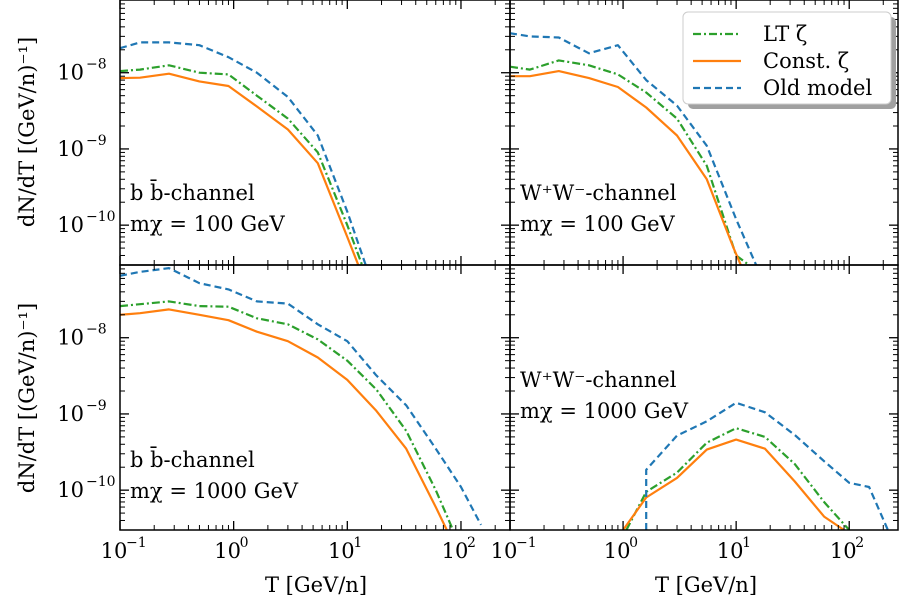 This screenshot has width=899, height=604. I want to click on y-axis-label-bottom: dN/dT [(GeV/n)⁻¹], so click(27, 398).